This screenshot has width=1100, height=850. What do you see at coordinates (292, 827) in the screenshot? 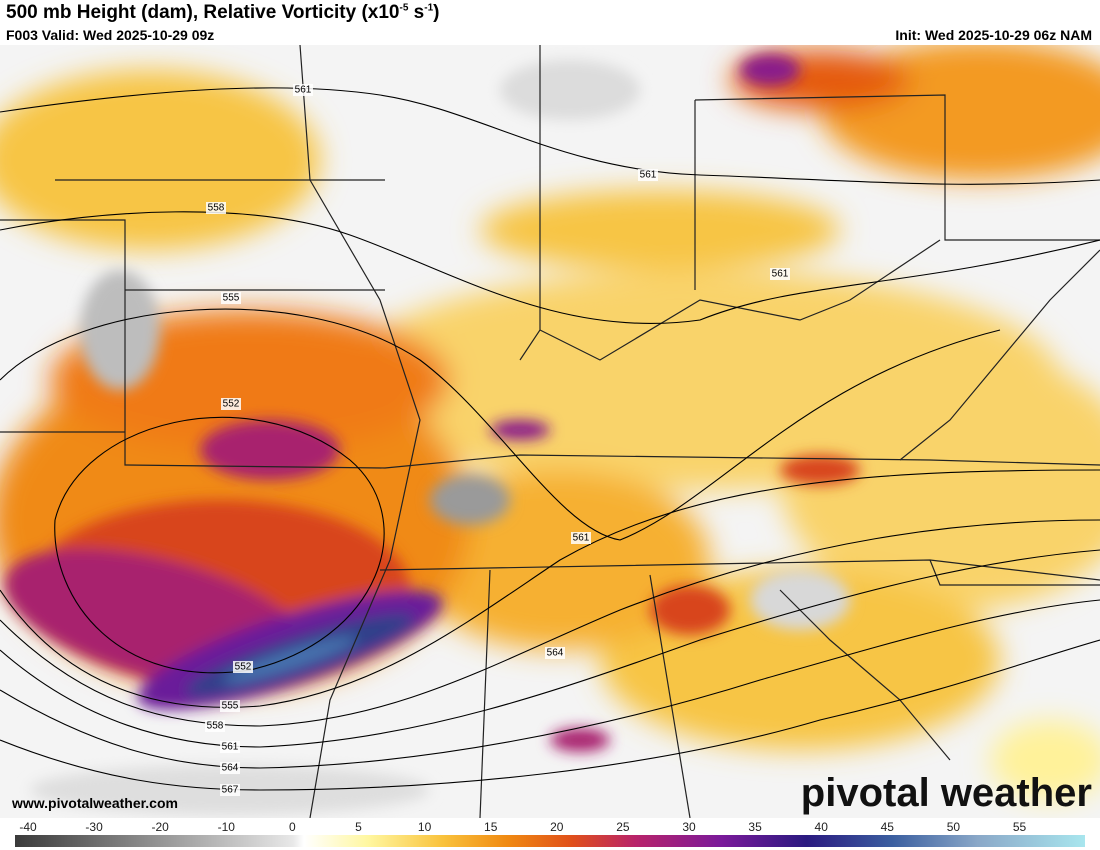
I see `colorbar-tick-label: 0` at bounding box center [292, 827].